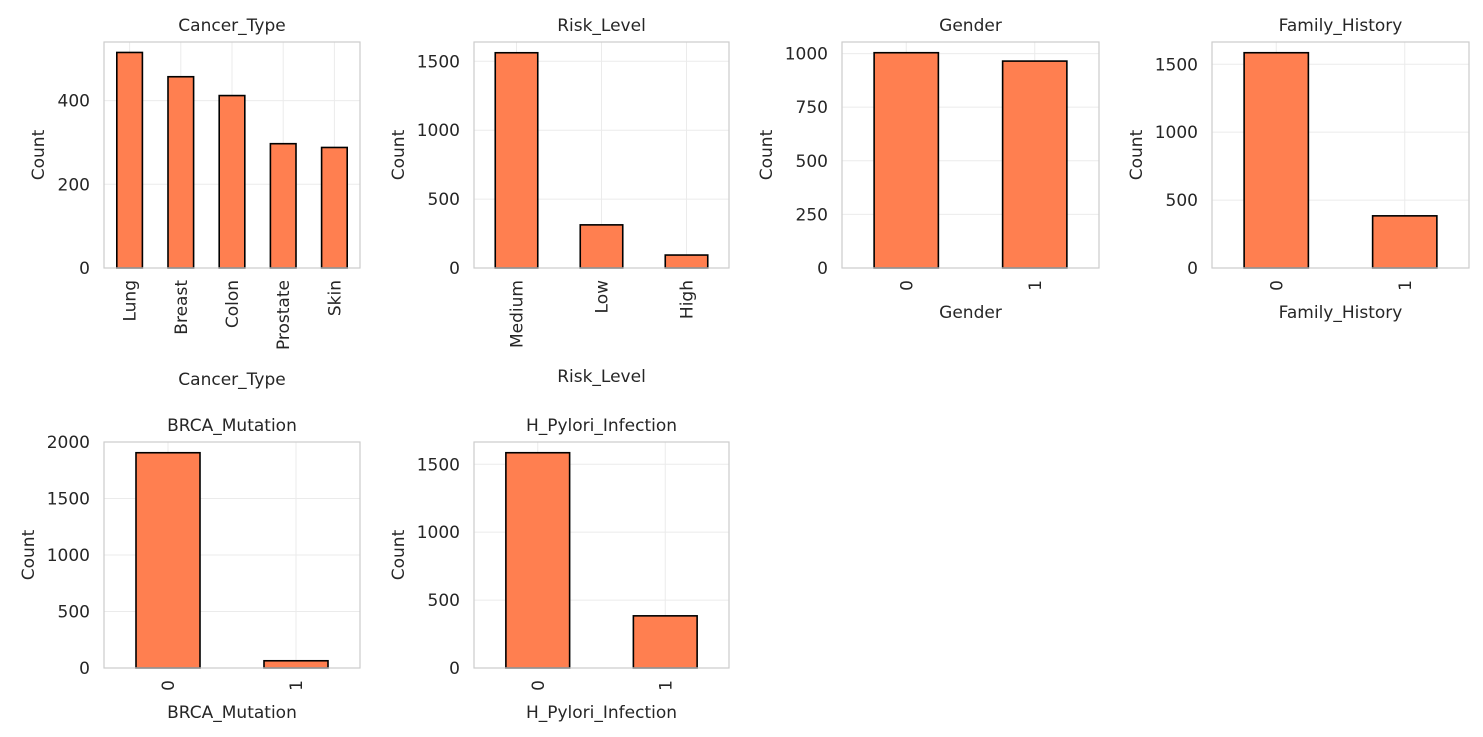 This screenshot has width=1483, height=737. Describe the element at coordinates (518, 314) in the screenshot. I see `x-tick-label: Medium` at that location.